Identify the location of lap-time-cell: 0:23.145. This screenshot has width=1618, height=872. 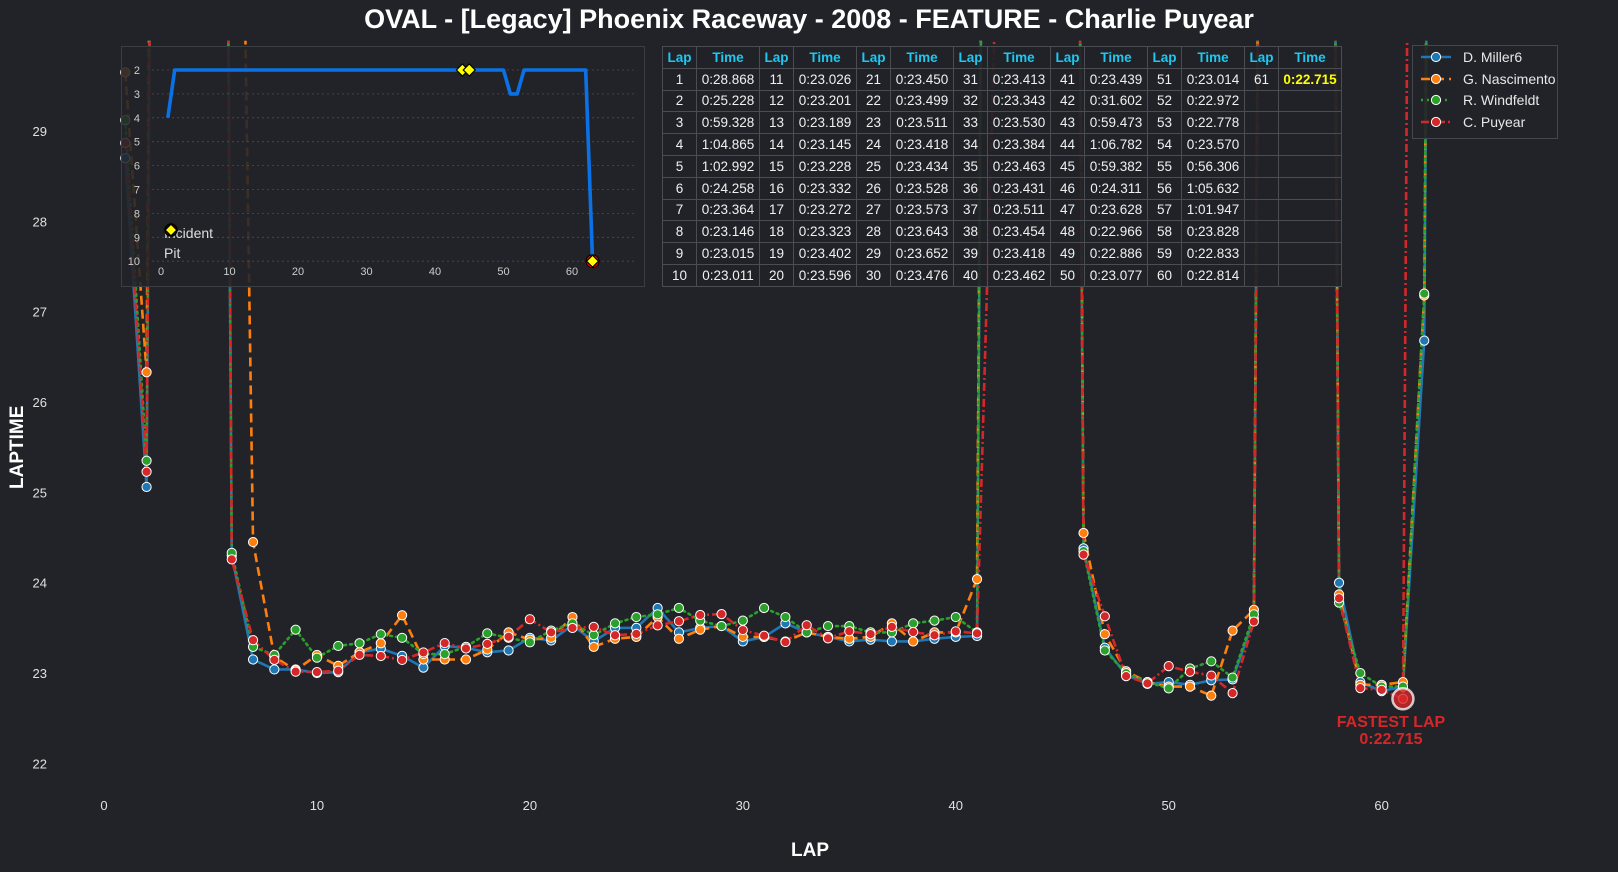
(825, 144).